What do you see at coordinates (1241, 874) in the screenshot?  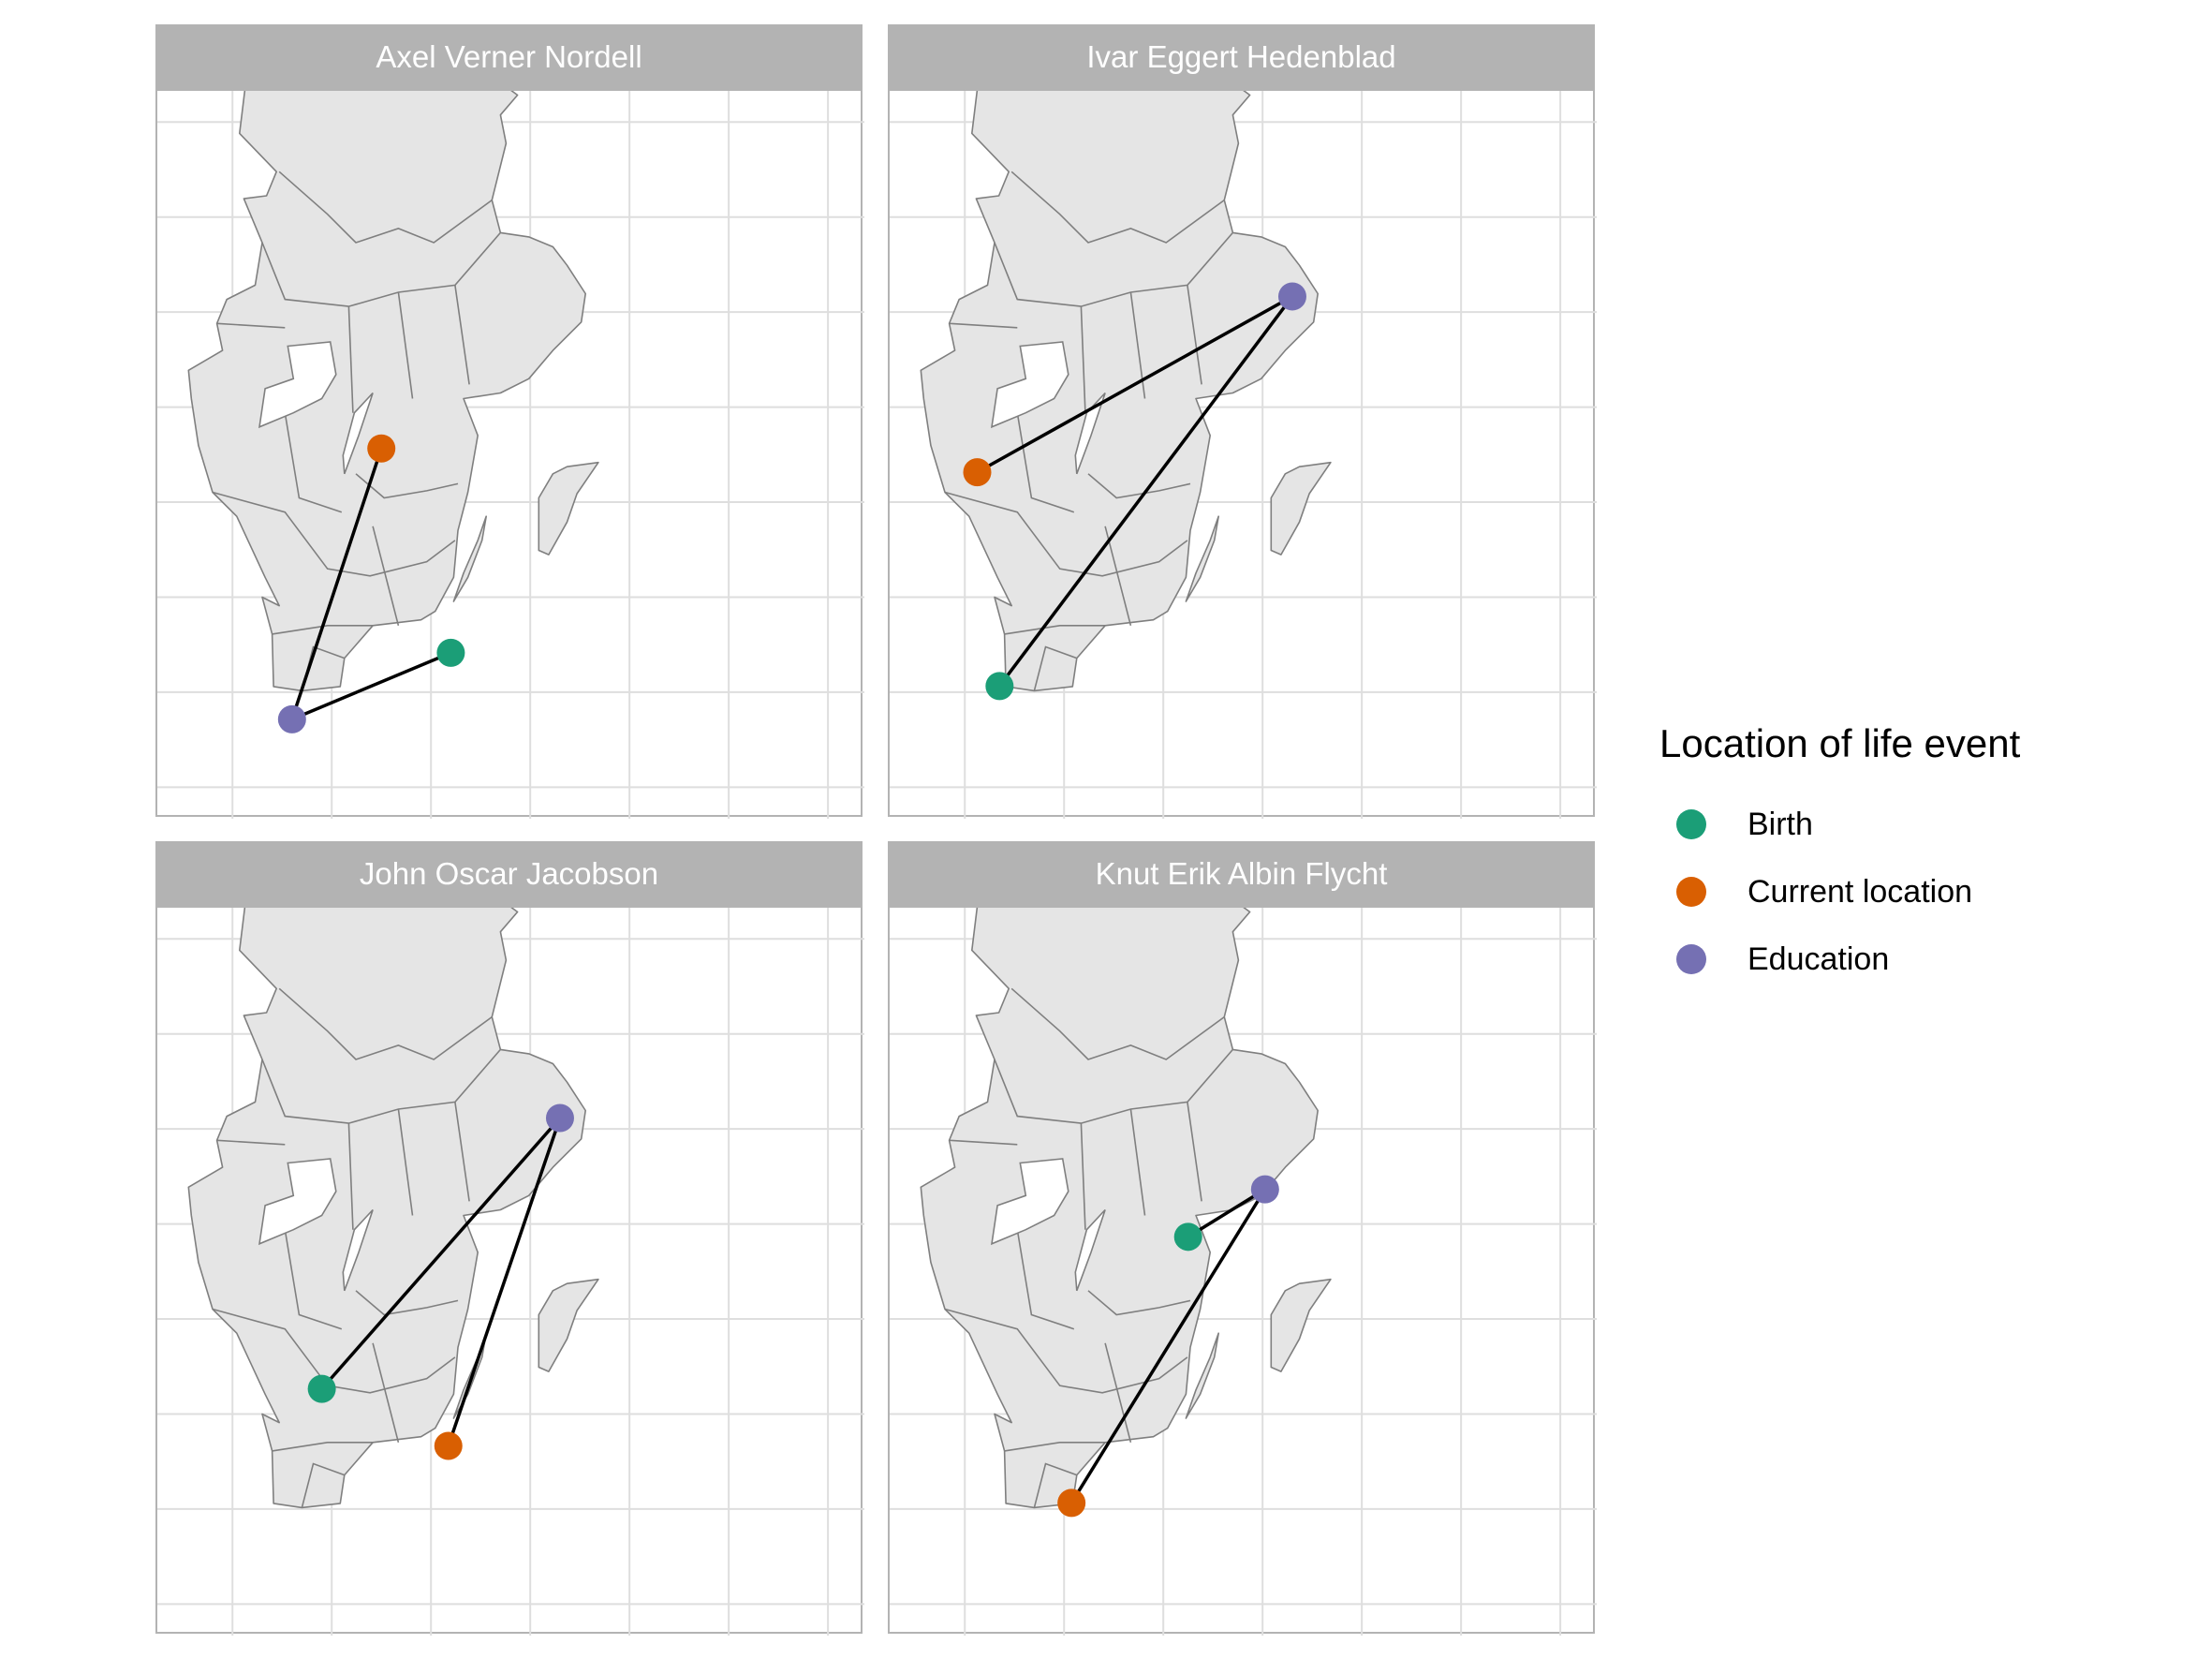 I see `facet-strip-title: Knut Erik Albin Flycht` at bounding box center [1241, 874].